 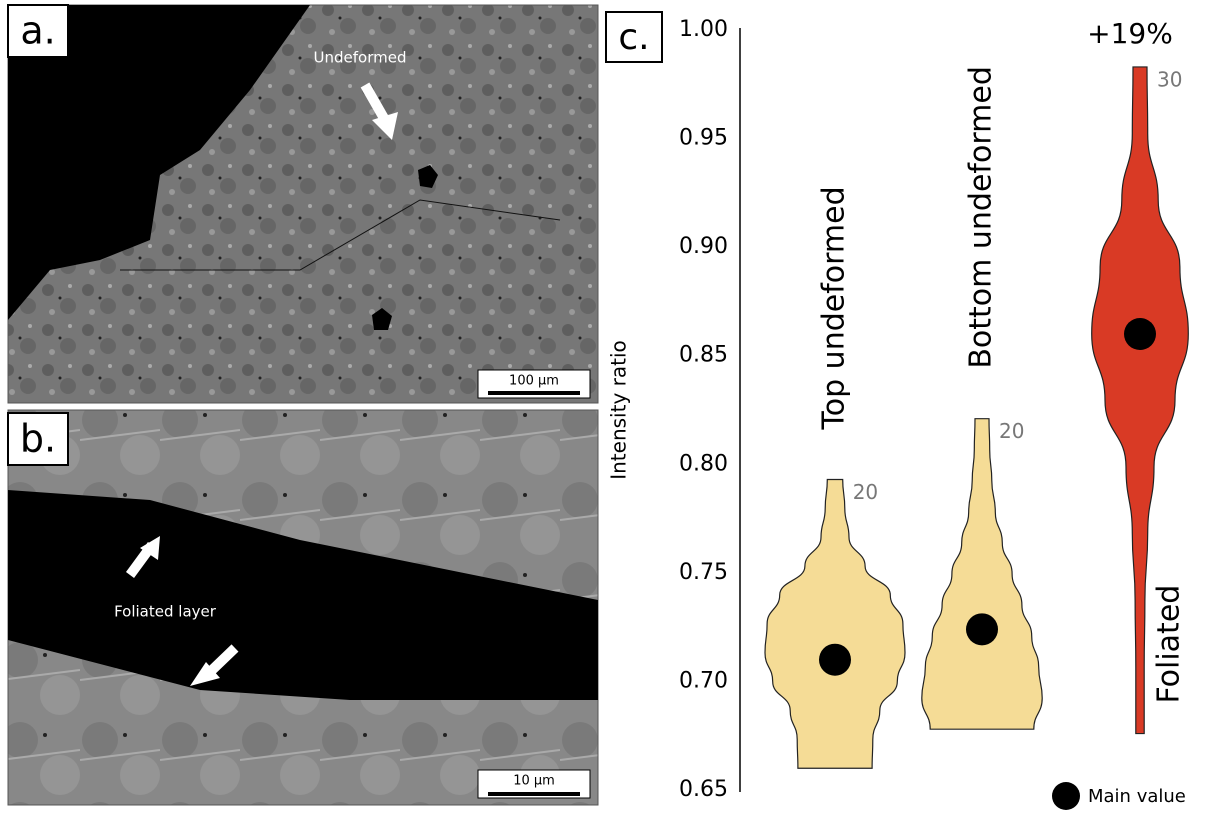 I want to click on violin-name: Foliated, so click(x=1169, y=644).